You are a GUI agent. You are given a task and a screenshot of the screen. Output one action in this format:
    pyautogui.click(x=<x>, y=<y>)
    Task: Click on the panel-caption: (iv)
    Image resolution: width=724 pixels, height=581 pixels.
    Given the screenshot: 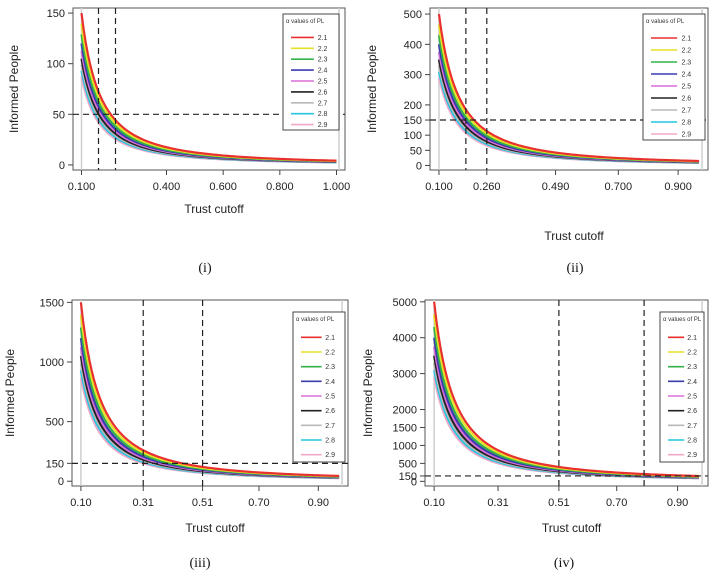 What is the action you would take?
    pyautogui.click(x=564, y=563)
    